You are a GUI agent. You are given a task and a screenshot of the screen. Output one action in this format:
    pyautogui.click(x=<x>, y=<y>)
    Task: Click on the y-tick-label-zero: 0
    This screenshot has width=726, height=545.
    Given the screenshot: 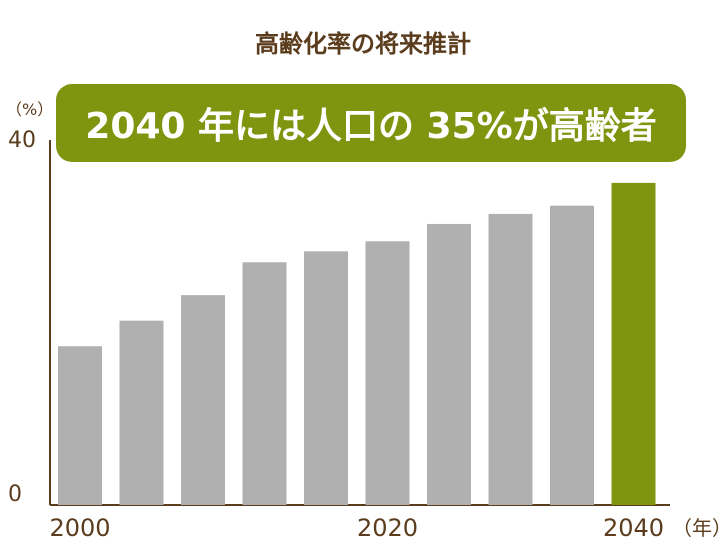 What is the action you would take?
    pyautogui.click(x=15, y=494)
    